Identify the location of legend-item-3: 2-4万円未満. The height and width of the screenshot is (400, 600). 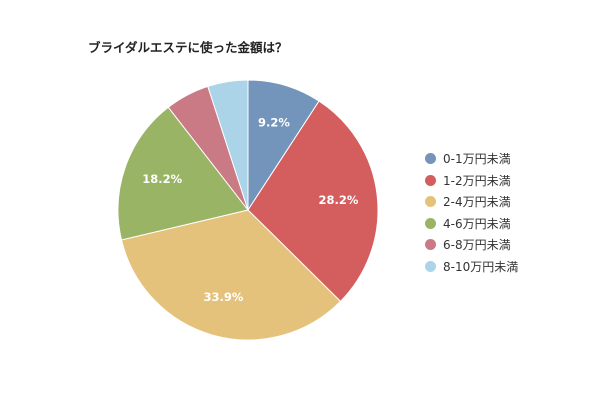
(471, 202).